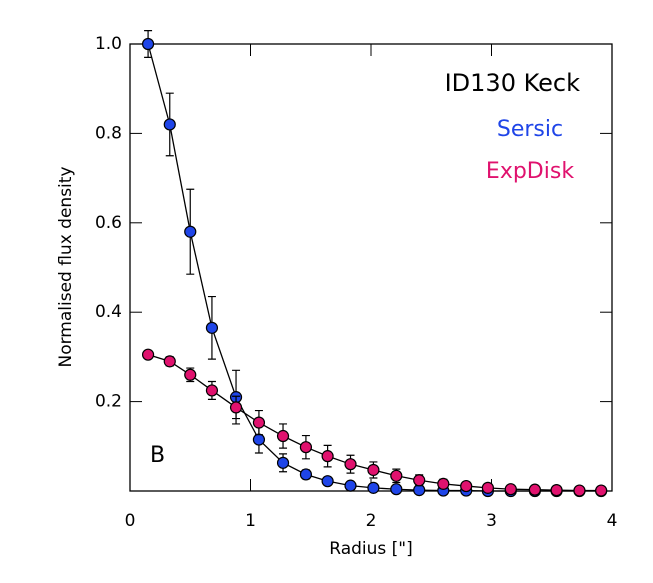 The width and height of the screenshot is (653, 583). I want to click on y-tick-label: 0.2, so click(108, 402).